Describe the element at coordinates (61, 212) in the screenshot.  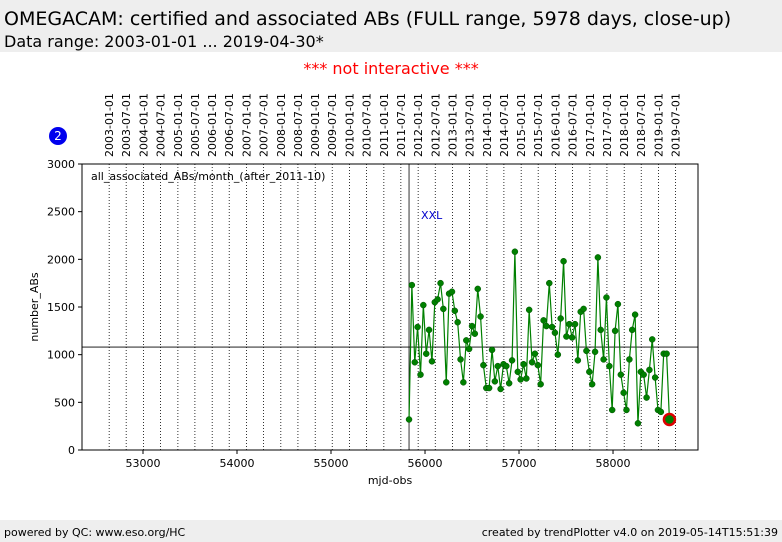
I see `y-tick-label: 2500` at that location.